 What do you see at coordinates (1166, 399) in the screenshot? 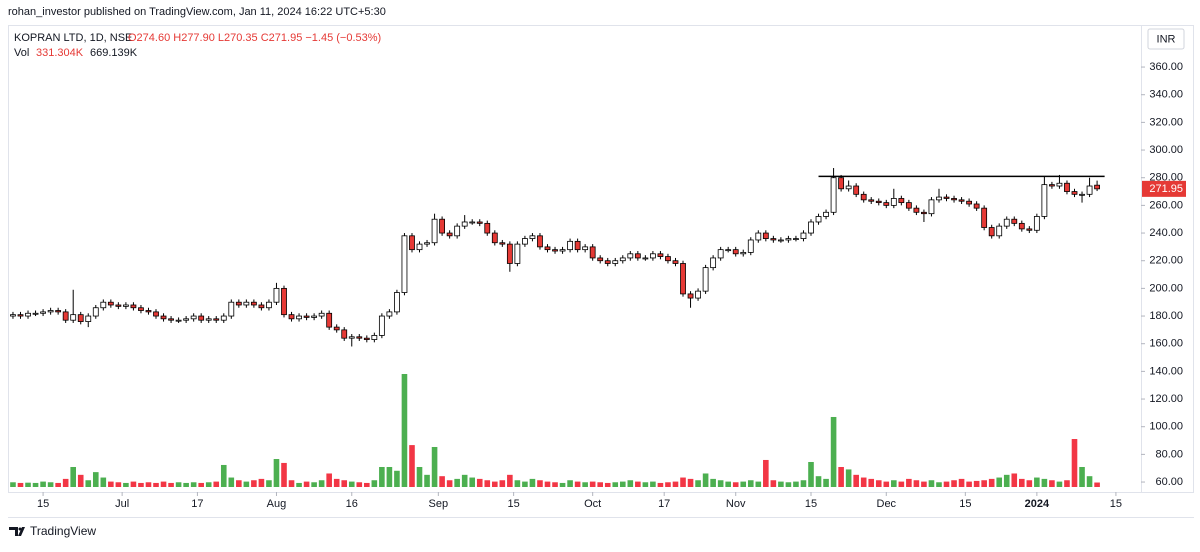
I see `y-tick-label: 120.00` at bounding box center [1166, 399].